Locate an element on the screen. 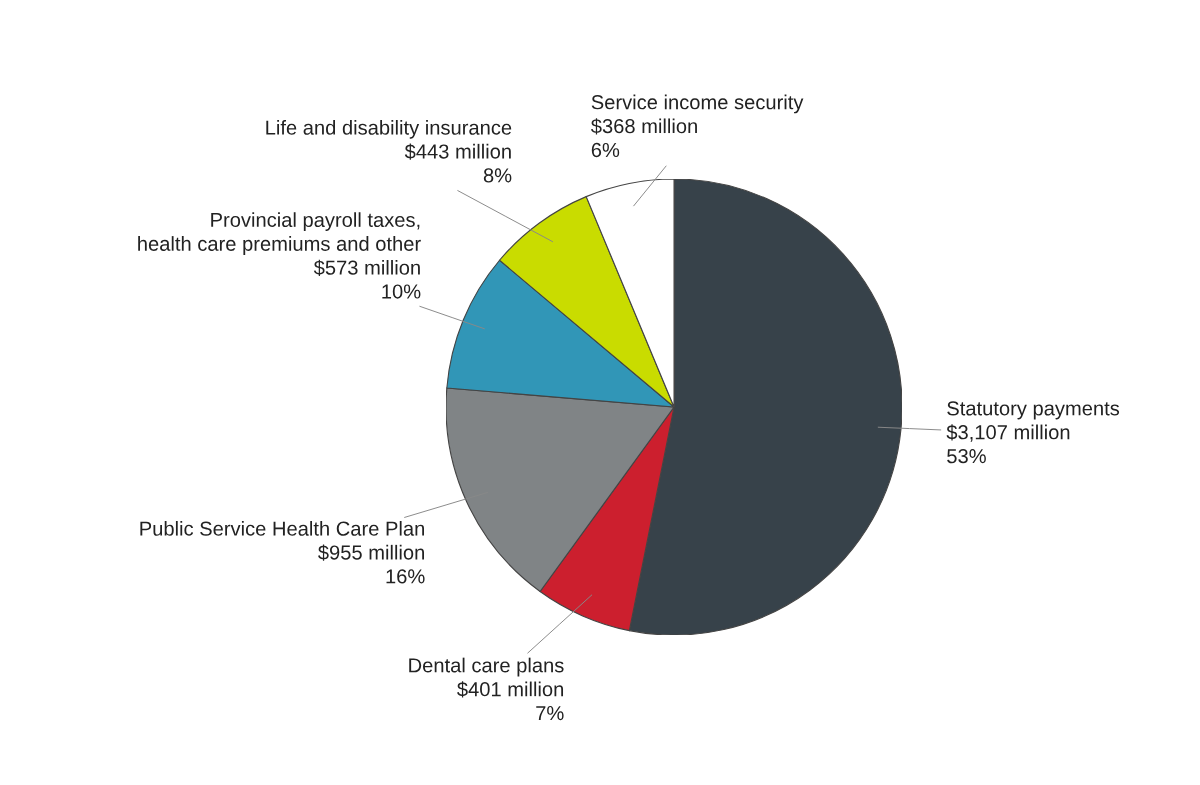 The image size is (1200, 785). text: 6% is located at coordinates (605, 150).